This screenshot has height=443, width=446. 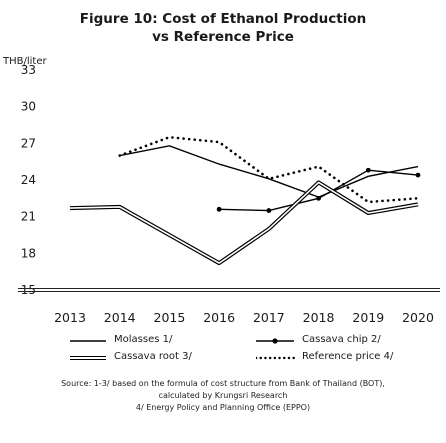 What do you see at coordinates (276, 358) in the screenshot?
I see `legend-swatch-reference-price` at bounding box center [276, 358].